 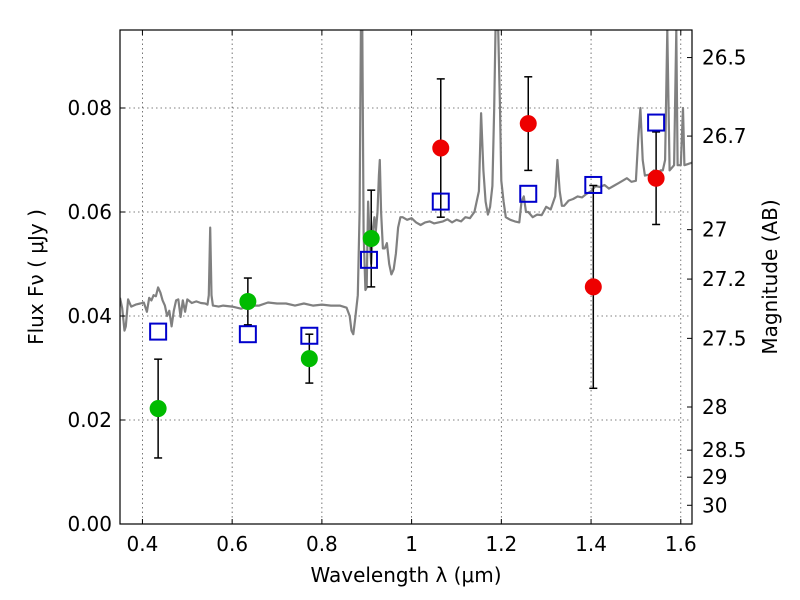 What do you see at coordinates (714, 477) in the screenshot?
I see `y2-tick-label: 29` at bounding box center [714, 477].